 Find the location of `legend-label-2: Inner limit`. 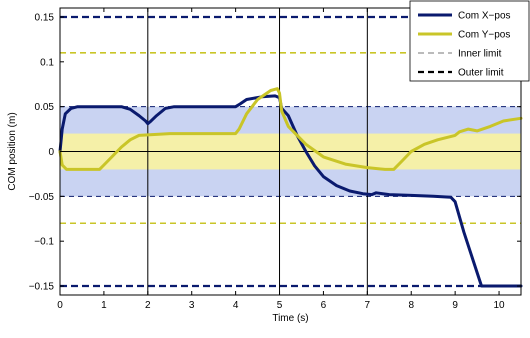

legend-label-2: Inner limit is located at coordinates (480, 54).